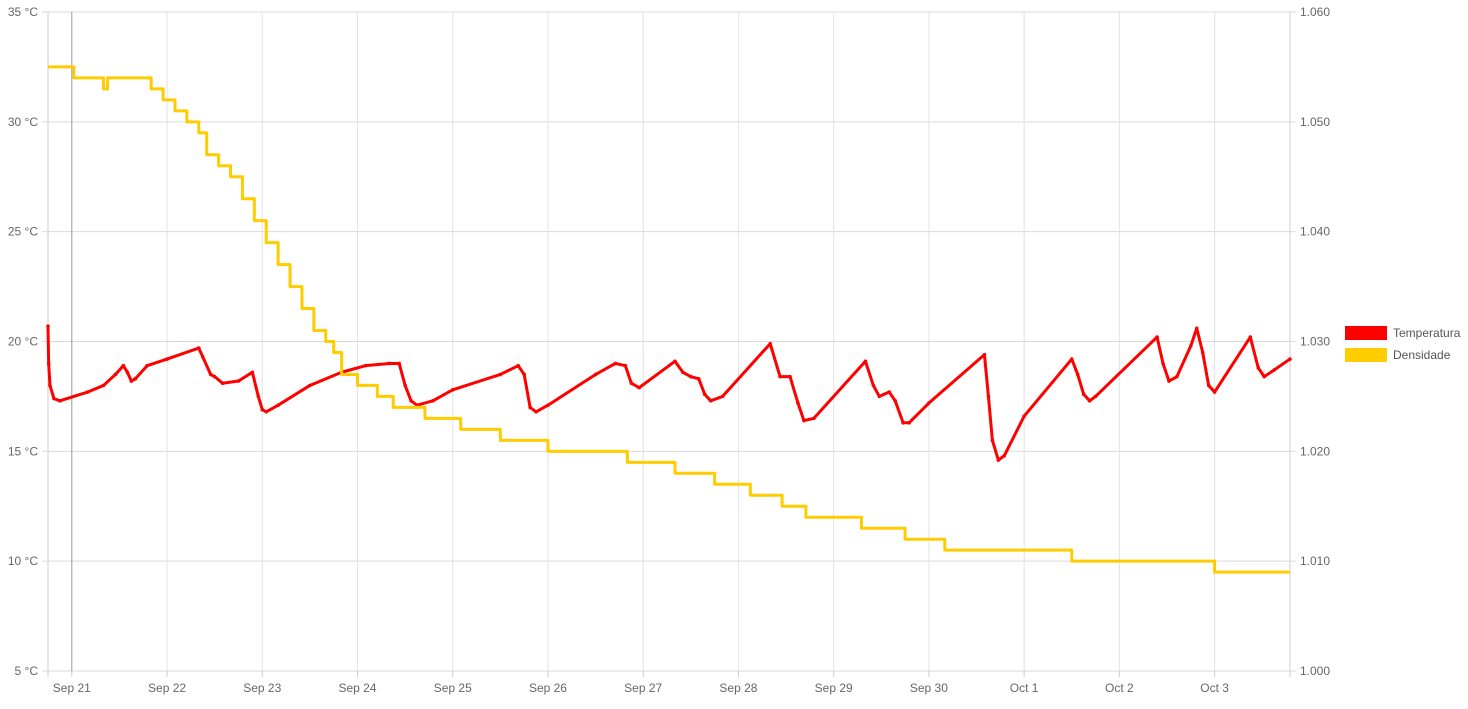 The height and width of the screenshot is (709, 1468). I want to click on left-tick-label: 15 °C, so click(23, 451).